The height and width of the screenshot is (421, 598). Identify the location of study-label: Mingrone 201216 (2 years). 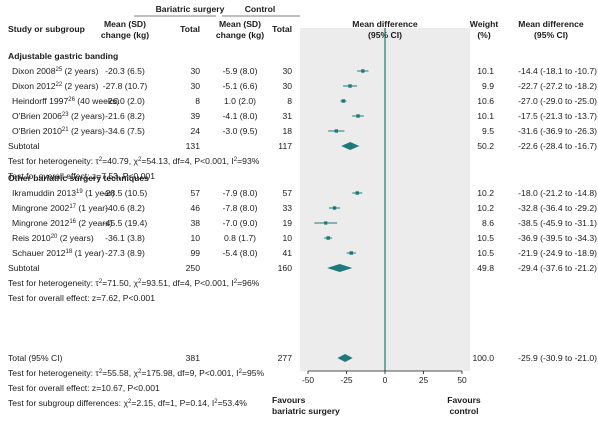
(62, 223).